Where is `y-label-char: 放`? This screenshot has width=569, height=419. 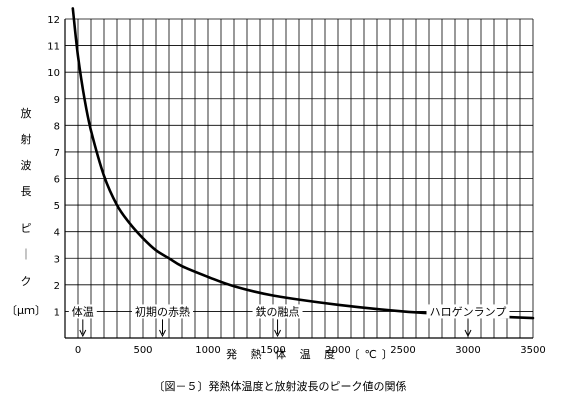
y-label-char: 放 is located at coordinates (26, 113).